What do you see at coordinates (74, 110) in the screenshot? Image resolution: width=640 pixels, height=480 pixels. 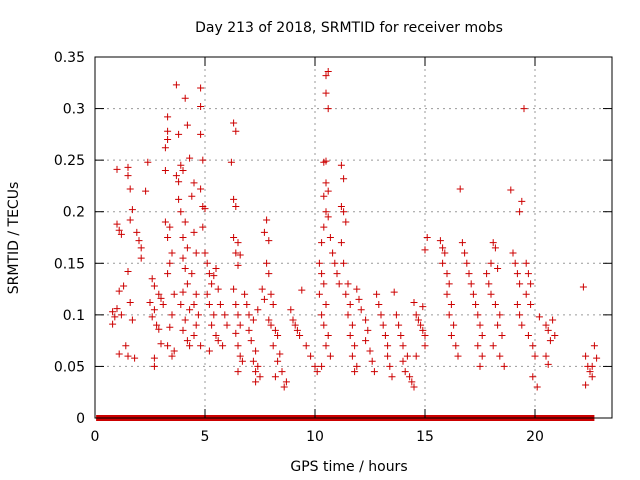 I see `y-tick-label: 0.3` at bounding box center [74, 110].